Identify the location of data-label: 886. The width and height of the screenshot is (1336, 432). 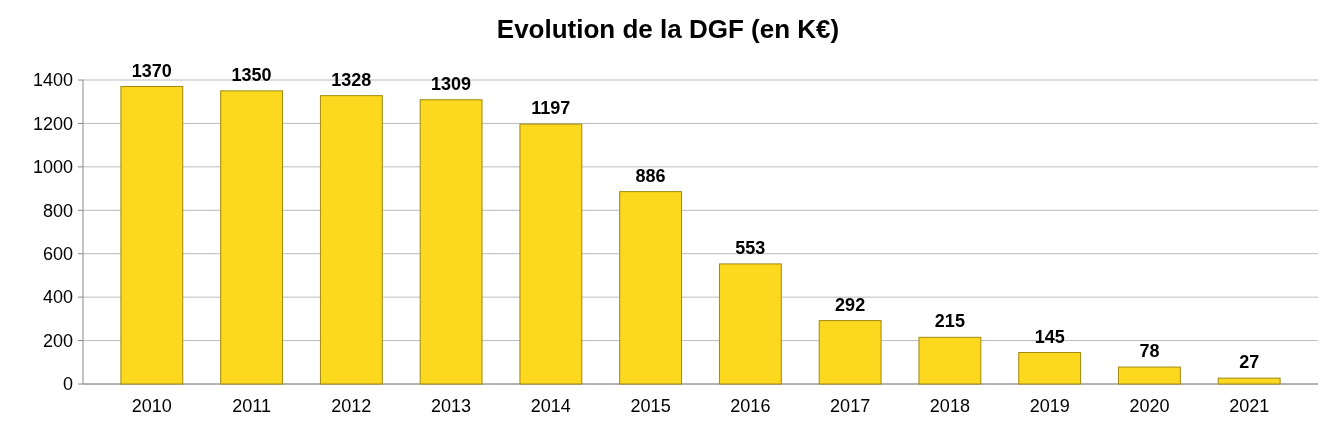
(650, 175).